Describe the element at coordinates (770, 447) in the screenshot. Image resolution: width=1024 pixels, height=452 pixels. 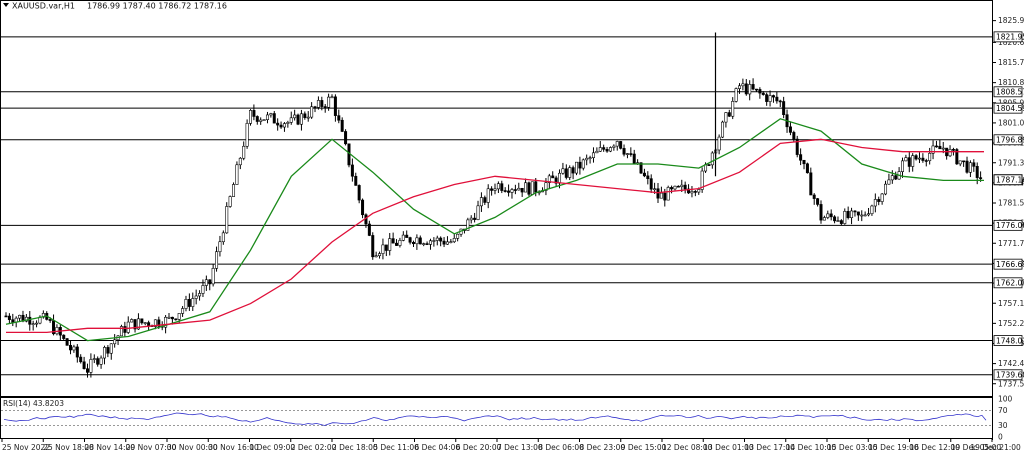
I see `time-tick-label: 13 Dec 17:00` at that location.